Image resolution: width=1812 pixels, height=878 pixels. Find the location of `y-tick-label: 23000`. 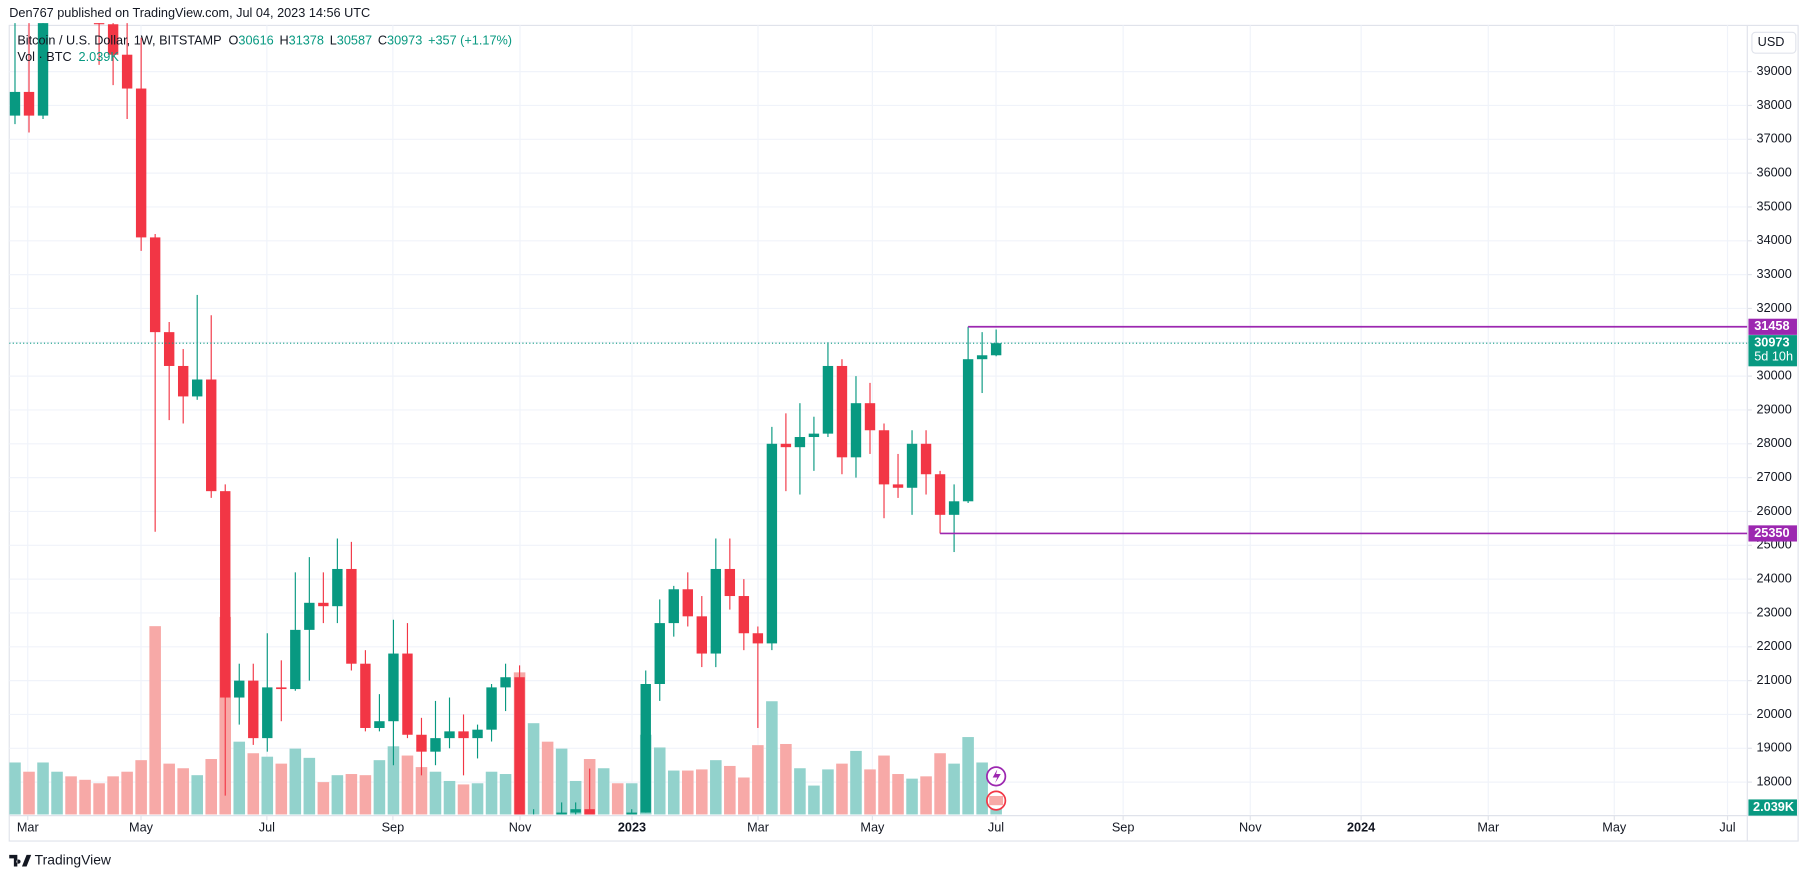

y-tick-label: 23000 is located at coordinates (1774, 612).